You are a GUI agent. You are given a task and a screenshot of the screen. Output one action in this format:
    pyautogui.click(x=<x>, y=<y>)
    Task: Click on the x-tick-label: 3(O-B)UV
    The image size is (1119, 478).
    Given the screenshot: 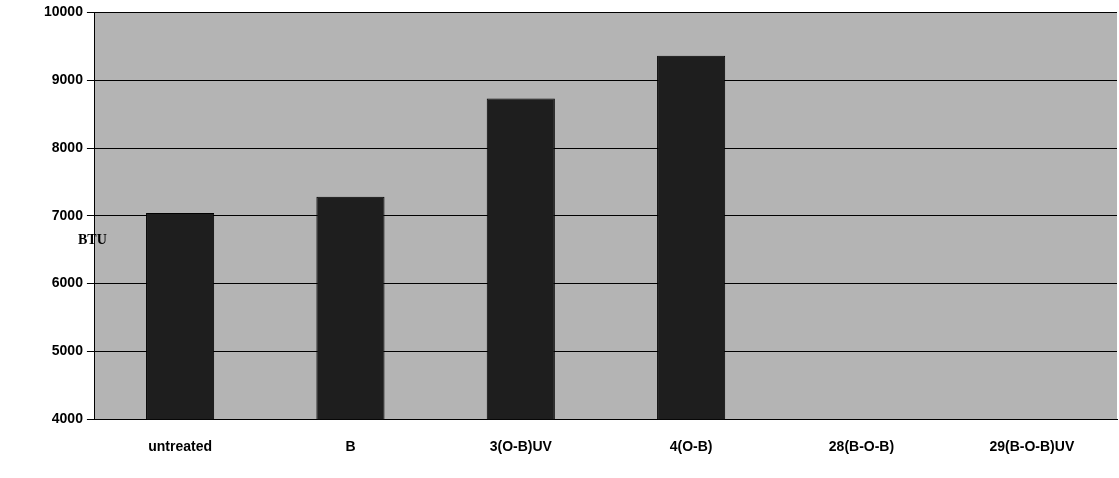 What is the action you would take?
    pyautogui.click(x=521, y=446)
    